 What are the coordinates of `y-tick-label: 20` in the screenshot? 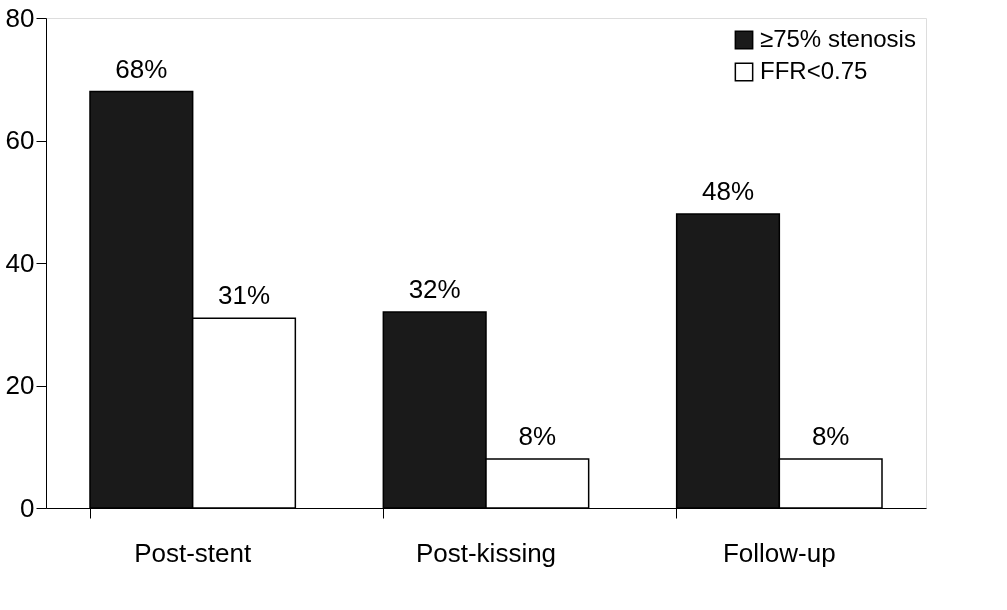 It's located at (20, 385).